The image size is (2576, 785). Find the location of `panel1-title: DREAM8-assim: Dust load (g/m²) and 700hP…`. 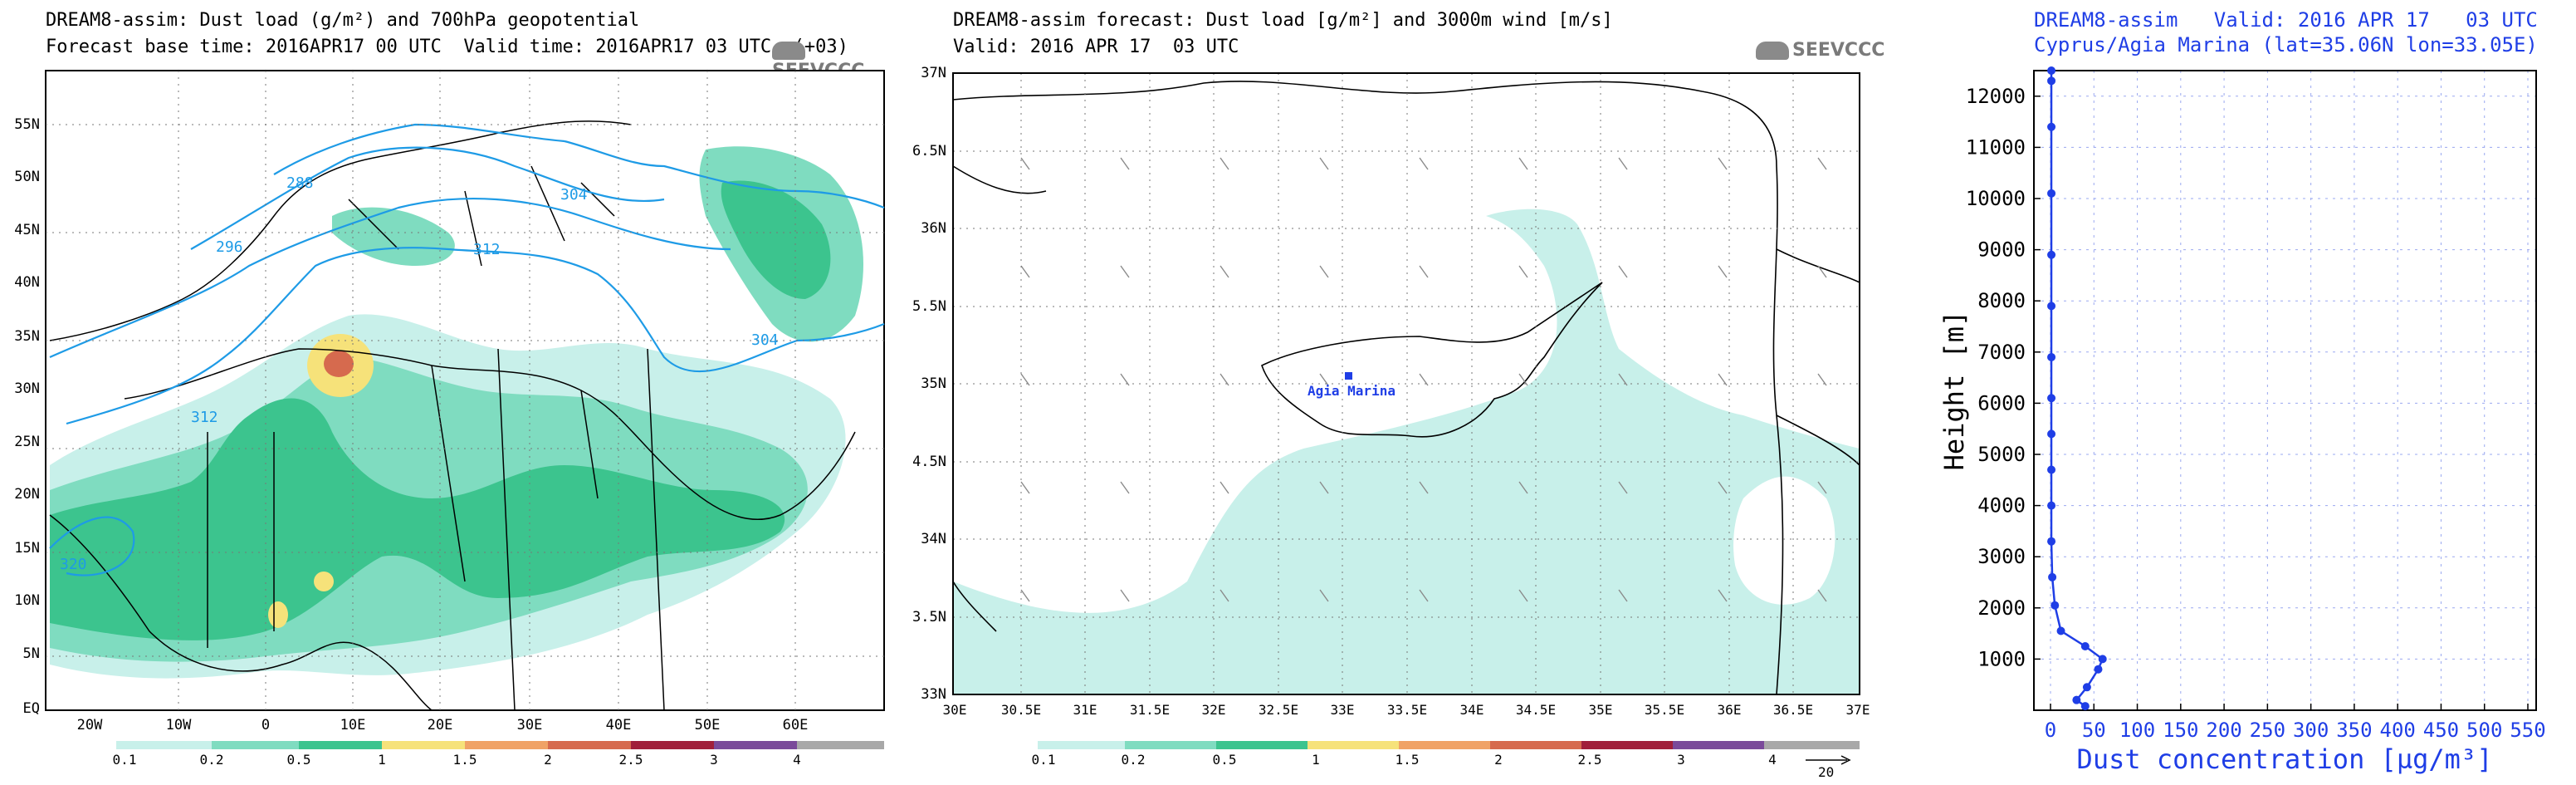

panel1-title: DREAM8-assim: Dust load (g/m²) and 700hP… is located at coordinates (343, 20).